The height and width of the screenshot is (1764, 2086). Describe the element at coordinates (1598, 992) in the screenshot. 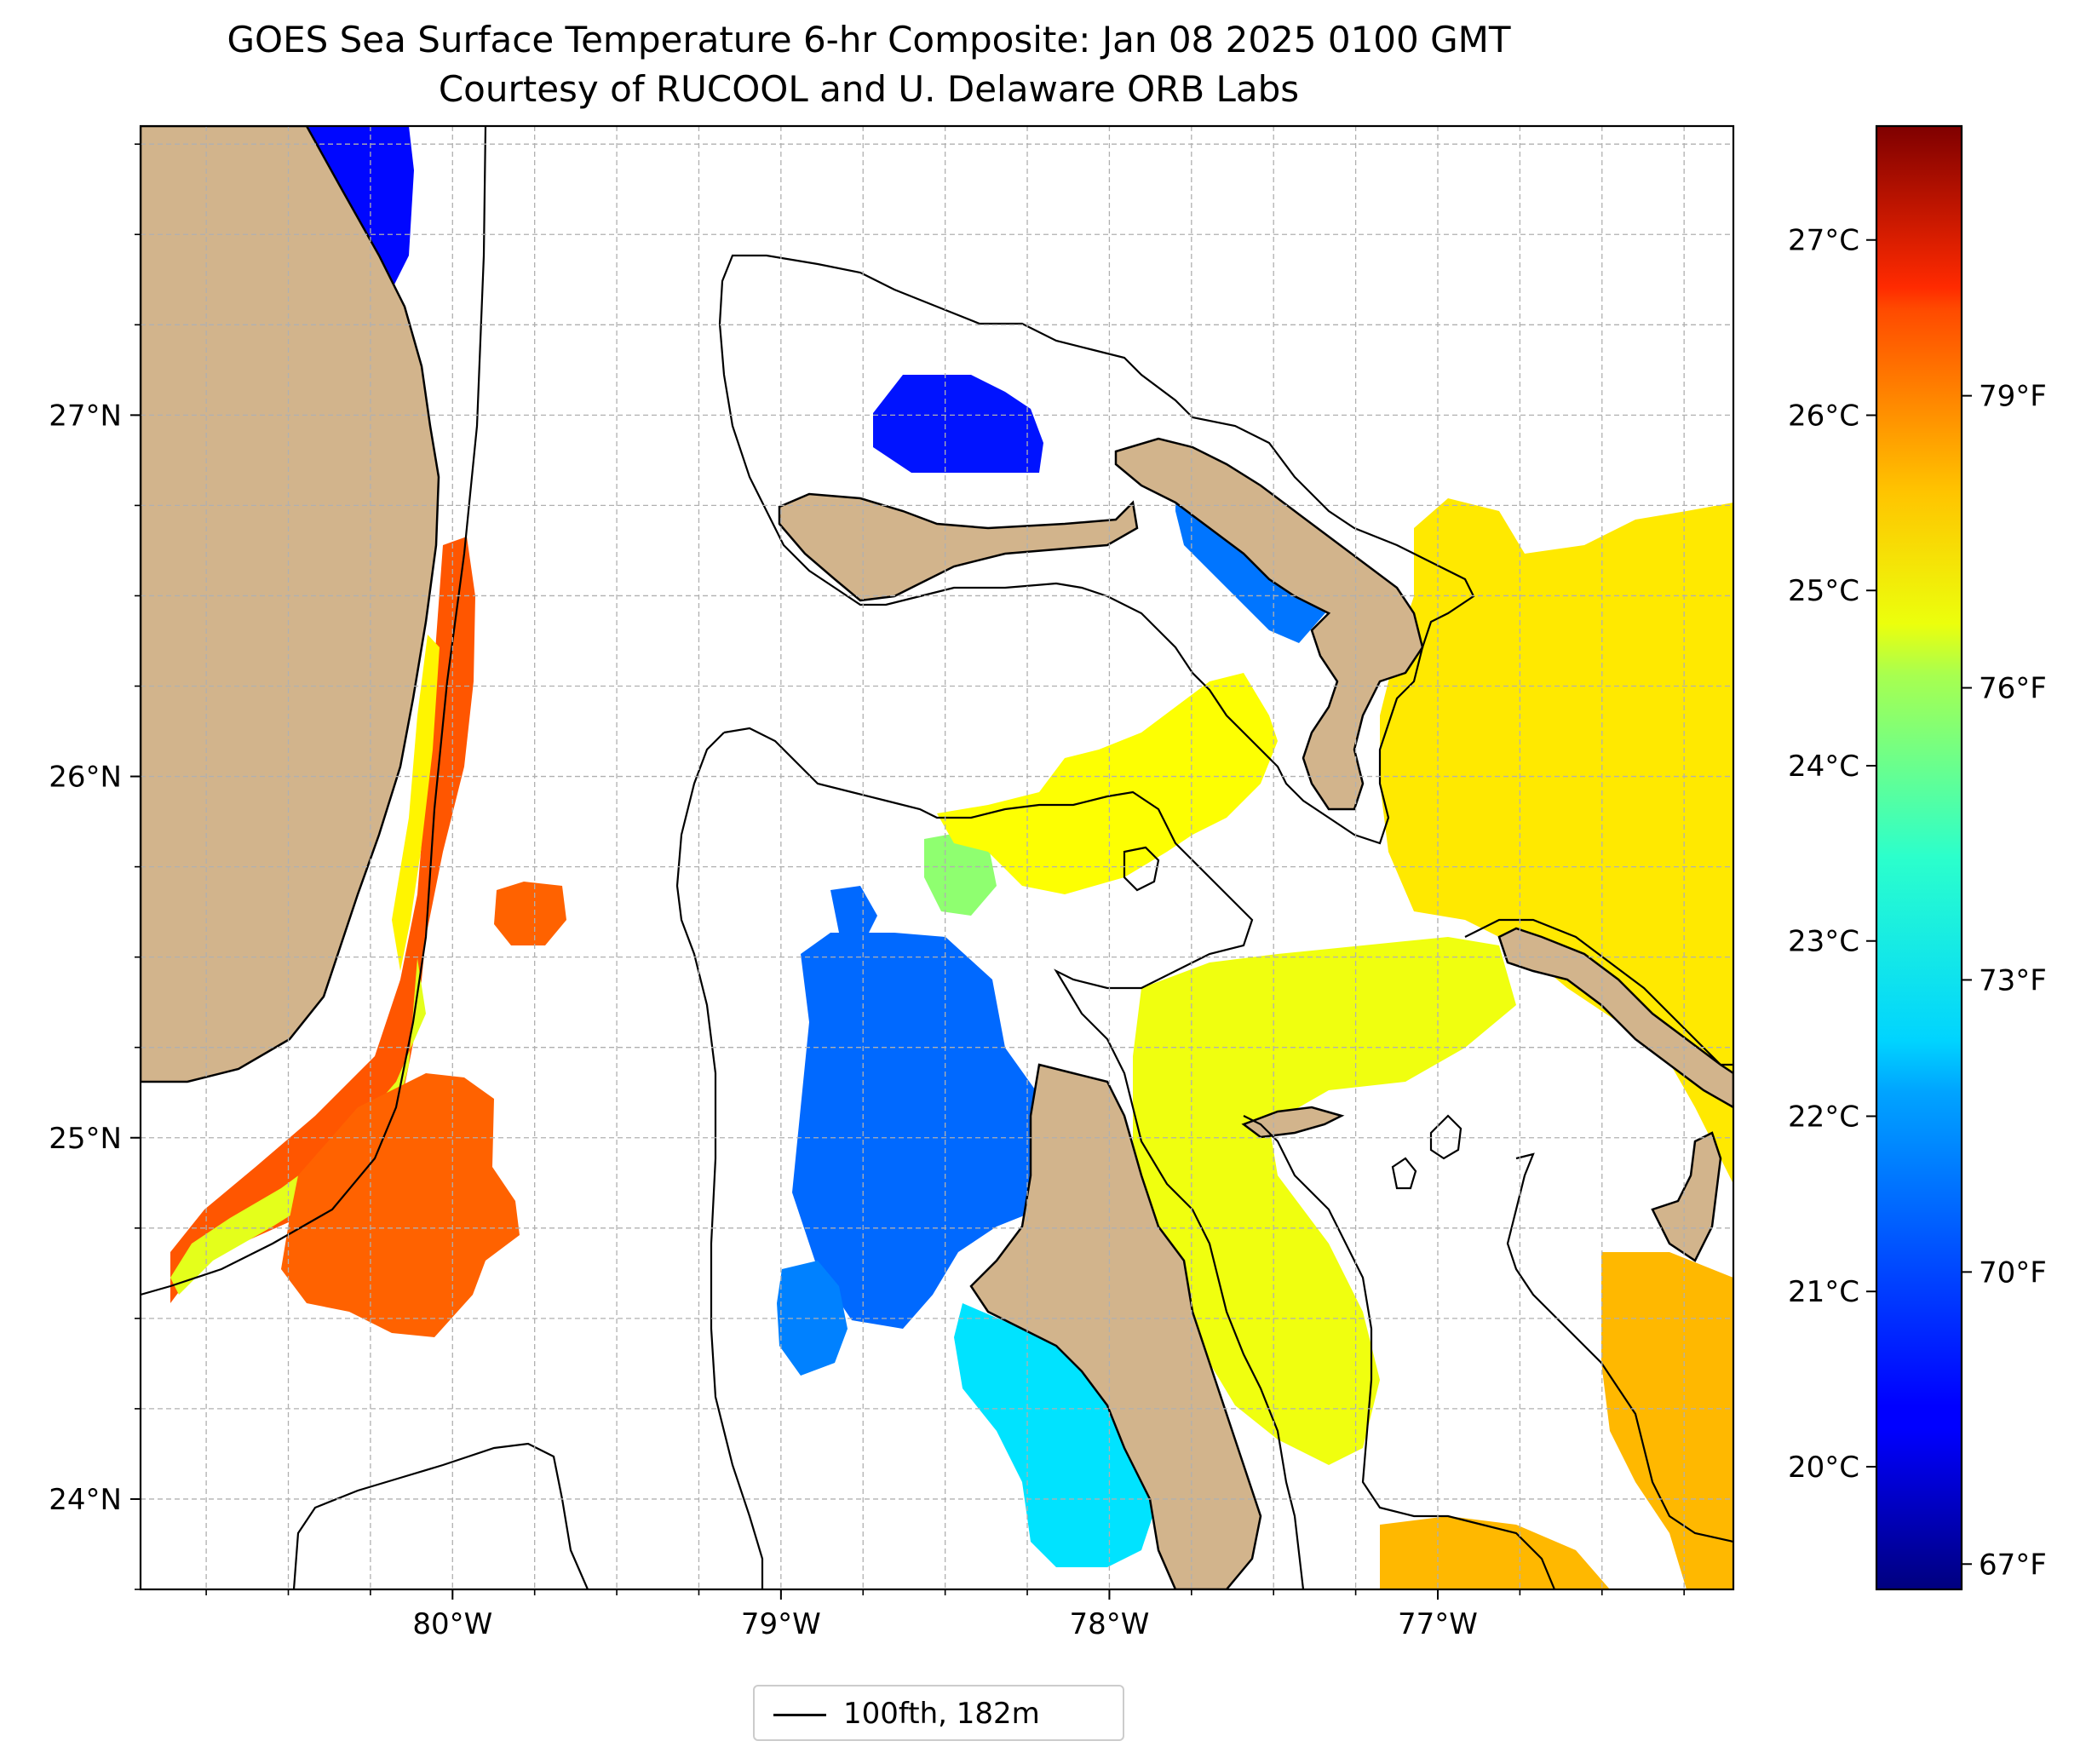

I see `isobath-eleuthera-north` at that location.